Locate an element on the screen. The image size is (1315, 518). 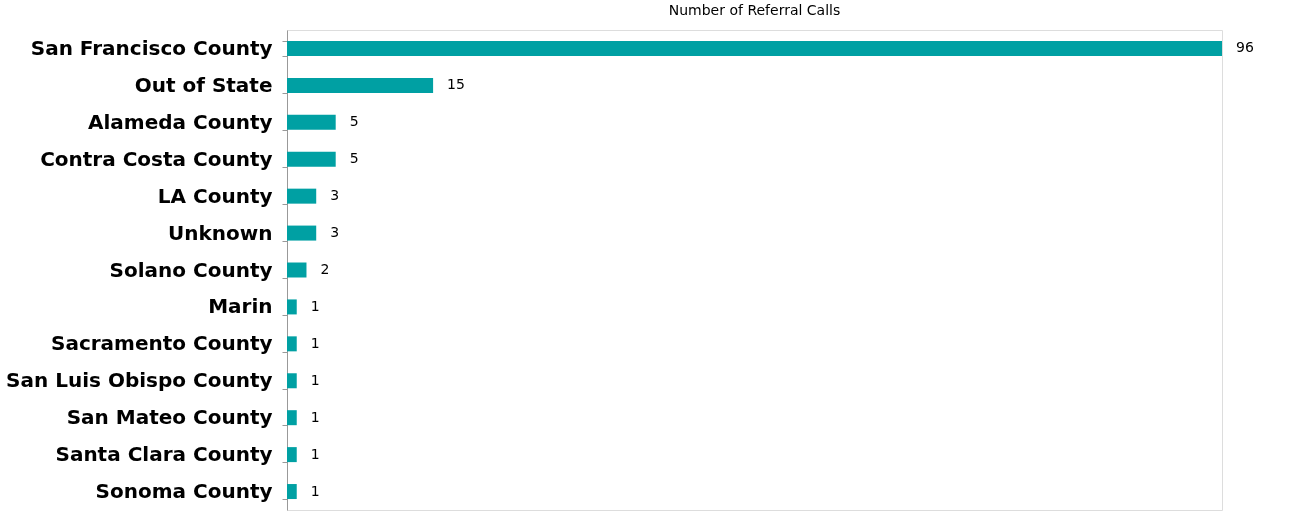
data-label: 15 is located at coordinates (456, 84).